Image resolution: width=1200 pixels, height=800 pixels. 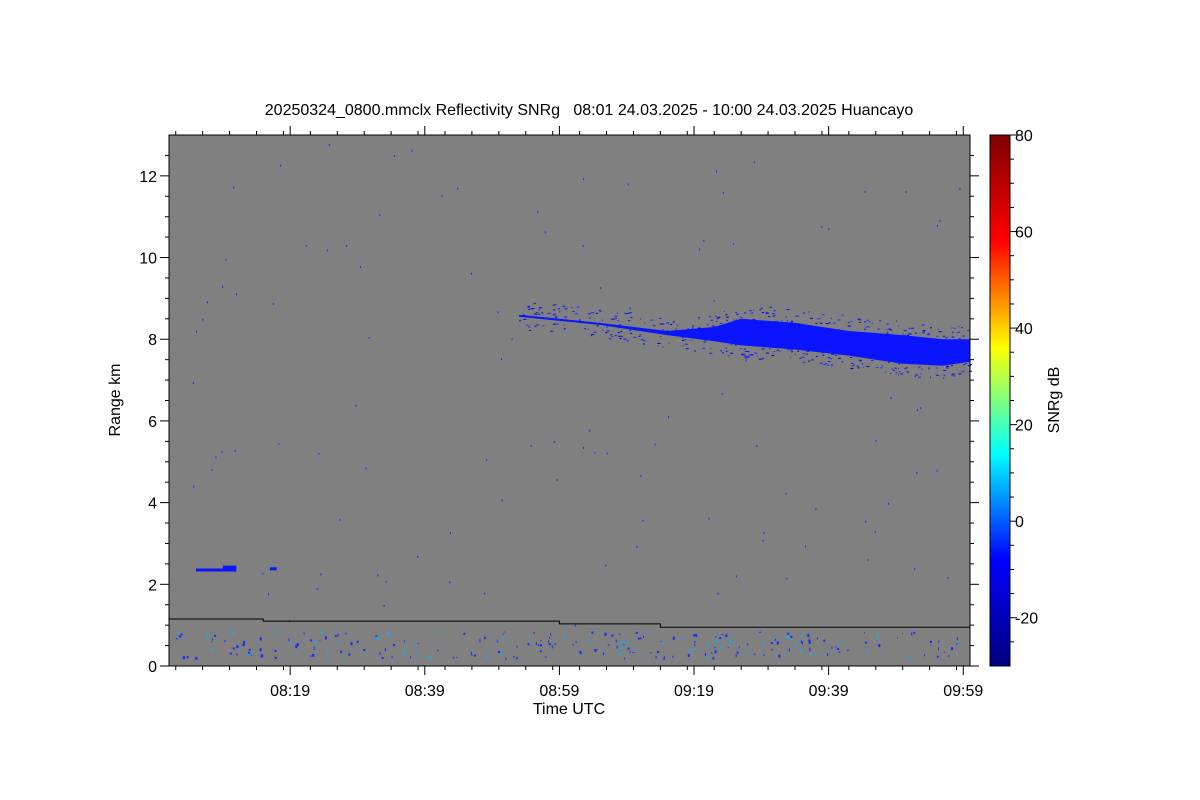 I want to click on colorbar-tick-label-1: 0, so click(x=1019, y=522).